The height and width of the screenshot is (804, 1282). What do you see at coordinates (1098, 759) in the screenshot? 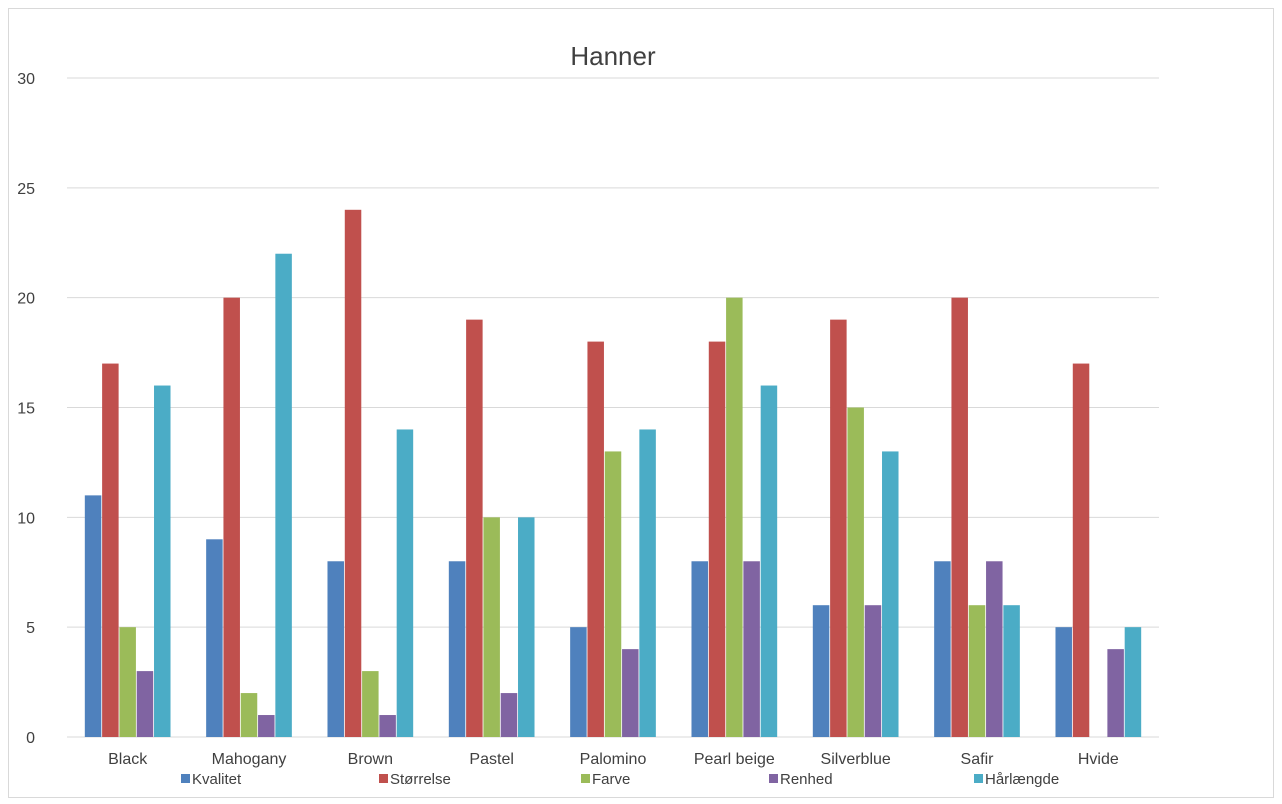
I see `x-category-label: Hvide` at bounding box center [1098, 759].